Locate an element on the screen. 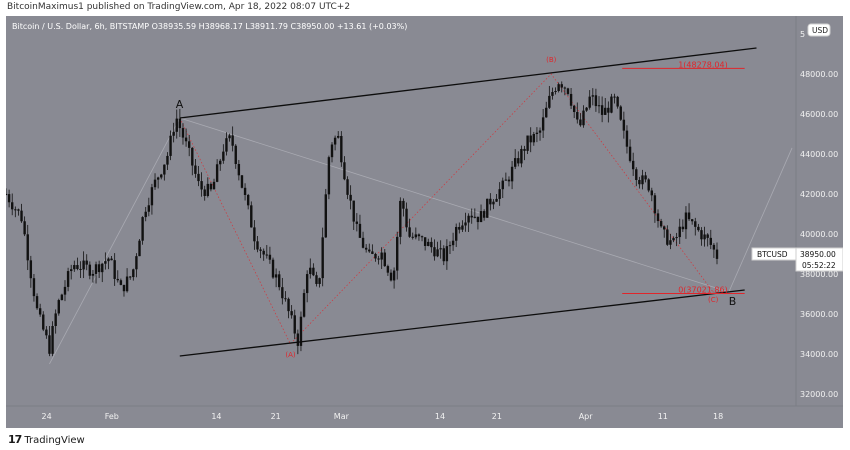 This screenshot has width=850, height=450. channel-lower-line is located at coordinates (462, 323).